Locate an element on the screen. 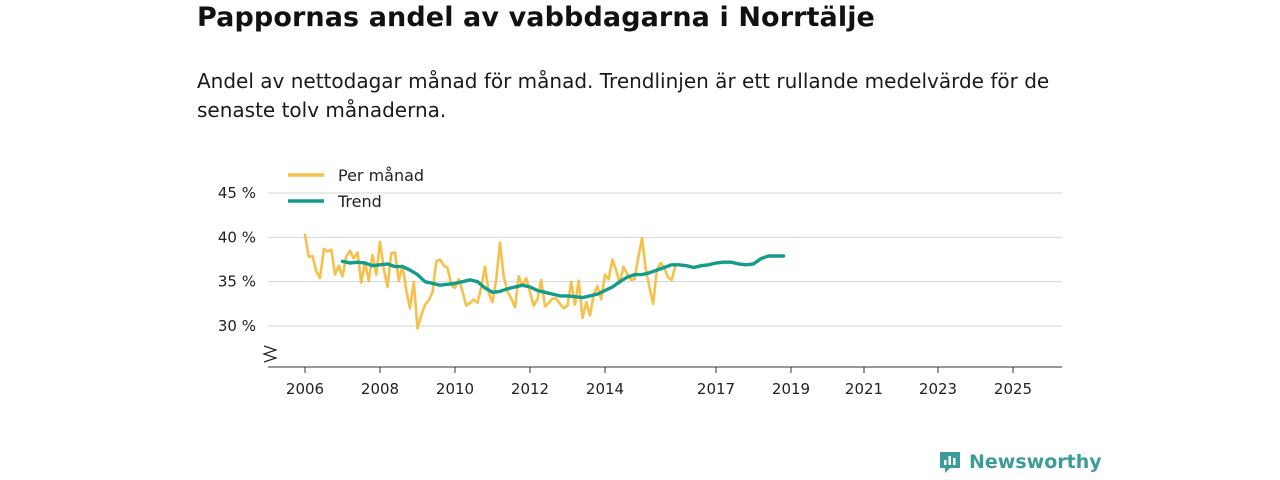 The image size is (1280, 480). x-tick-label: 2025 is located at coordinates (1013, 389).